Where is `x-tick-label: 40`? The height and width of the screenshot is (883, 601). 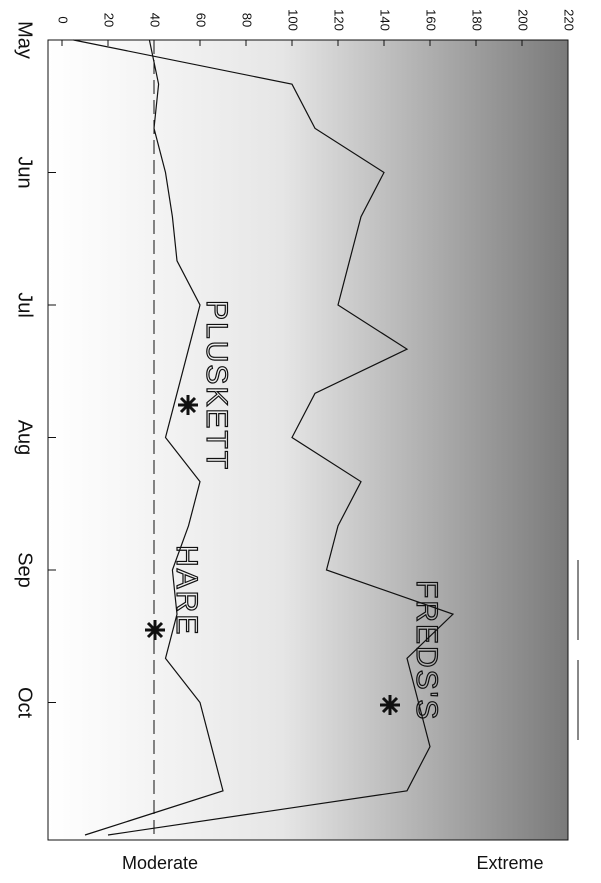 x-tick-label: 40 is located at coordinates (155, 20).